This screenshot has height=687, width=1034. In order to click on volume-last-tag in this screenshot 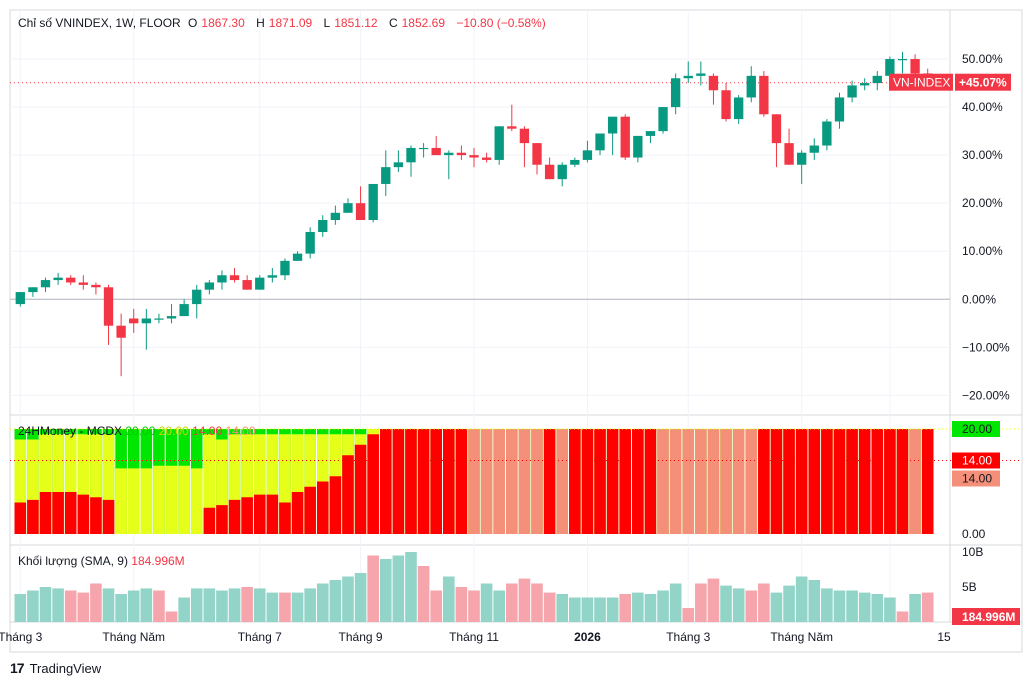, I will do `click(986, 616)`.